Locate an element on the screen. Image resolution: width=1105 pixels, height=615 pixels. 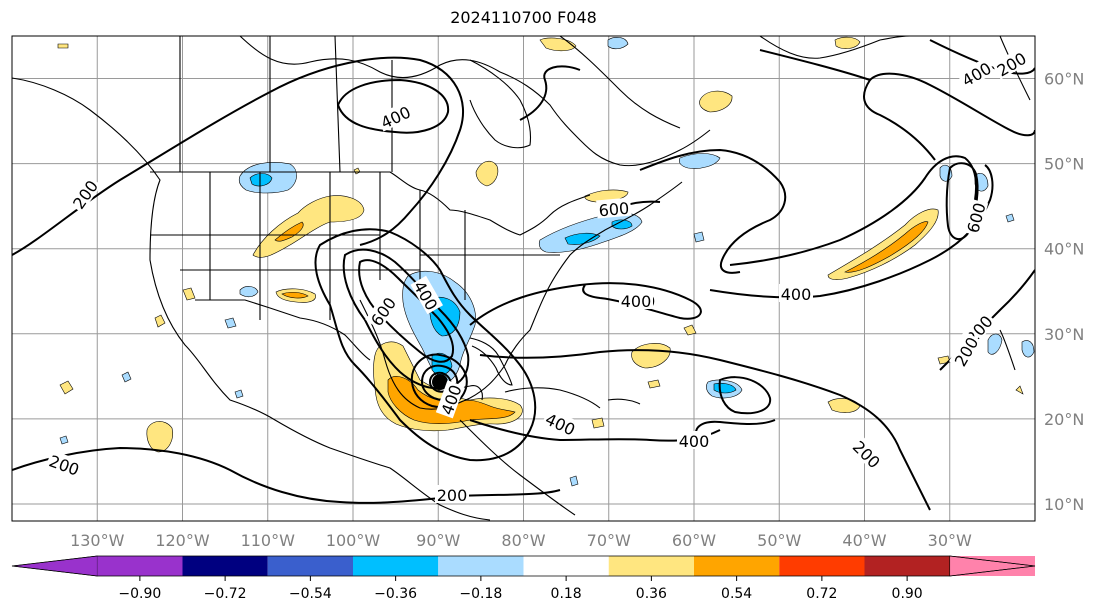
lat-tick-label: 10°N is located at coordinates (1064, 504).